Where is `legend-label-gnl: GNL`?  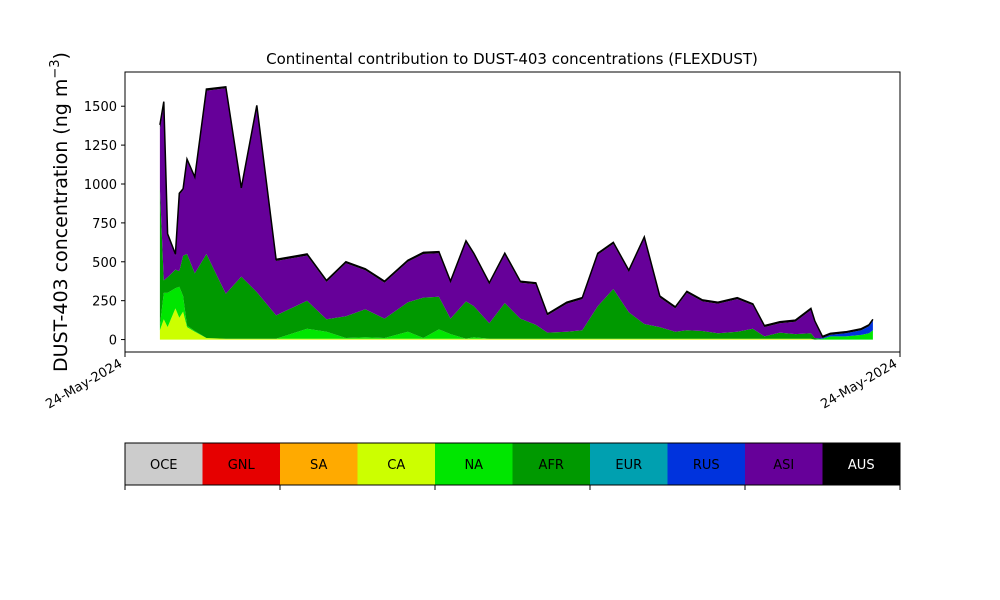
legend-label-gnl: GNL is located at coordinates (242, 465).